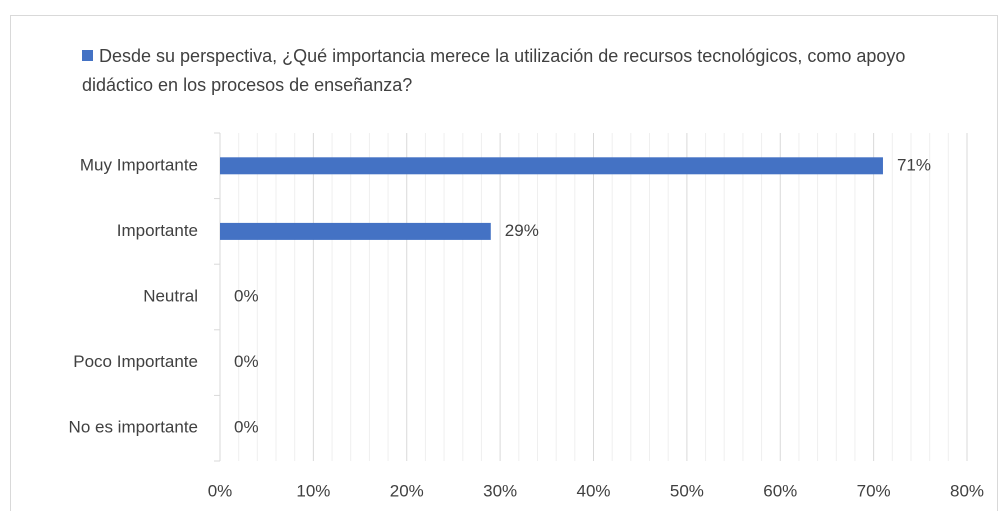 The width and height of the screenshot is (1000, 511). I want to click on x-tick-label: 30%, so click(500, 490).